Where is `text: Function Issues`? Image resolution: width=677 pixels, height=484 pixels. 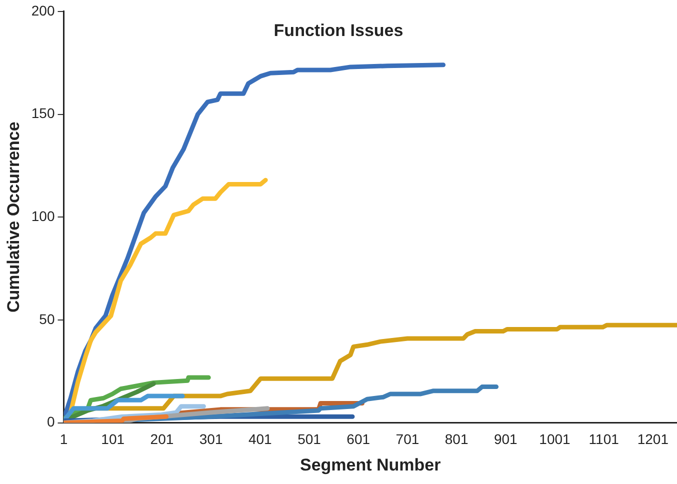 text: Function Issues is located at coordinates (339, 30).